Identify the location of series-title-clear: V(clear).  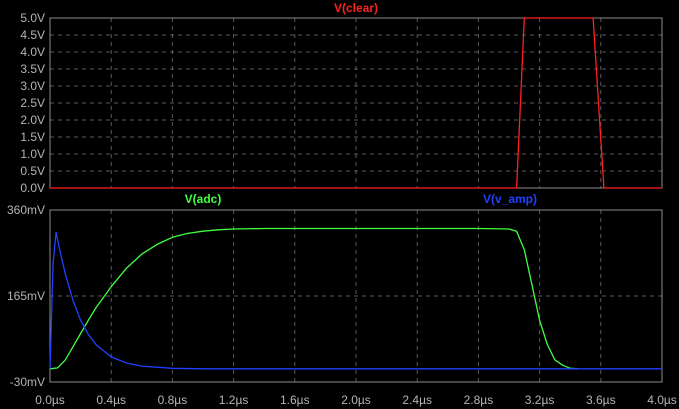
(356, 8).